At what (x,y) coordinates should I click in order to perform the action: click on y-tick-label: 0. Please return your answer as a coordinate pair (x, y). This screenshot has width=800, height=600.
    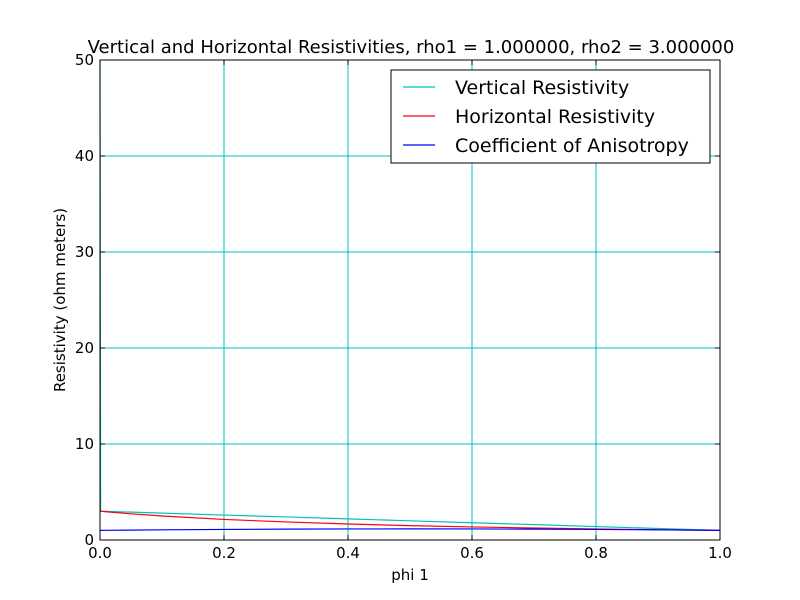
    Looking at the image, I should click on (89, 540).